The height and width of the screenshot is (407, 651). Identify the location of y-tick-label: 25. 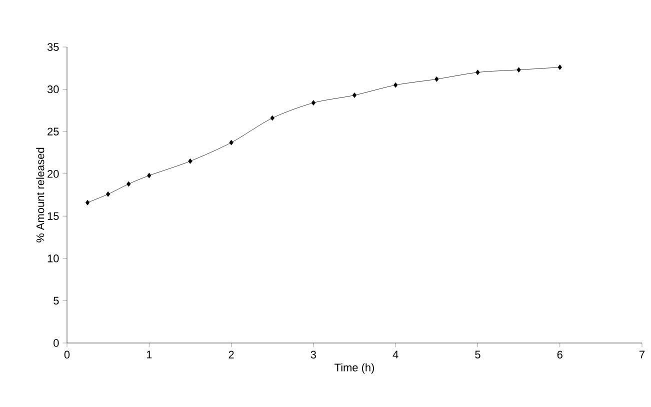
(53, 132).